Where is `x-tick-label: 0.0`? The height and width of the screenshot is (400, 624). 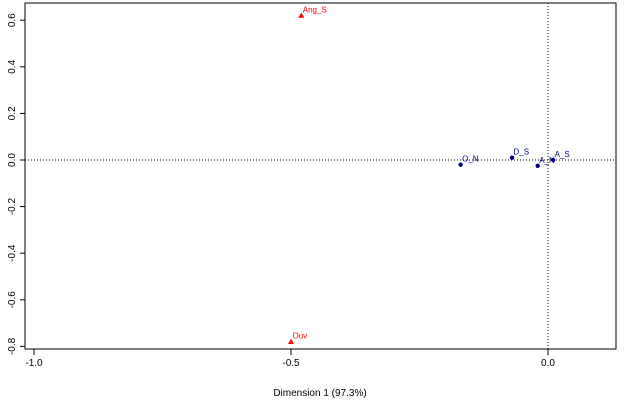 x-tick-label: 0.0 is located at coordinates (548, 363).